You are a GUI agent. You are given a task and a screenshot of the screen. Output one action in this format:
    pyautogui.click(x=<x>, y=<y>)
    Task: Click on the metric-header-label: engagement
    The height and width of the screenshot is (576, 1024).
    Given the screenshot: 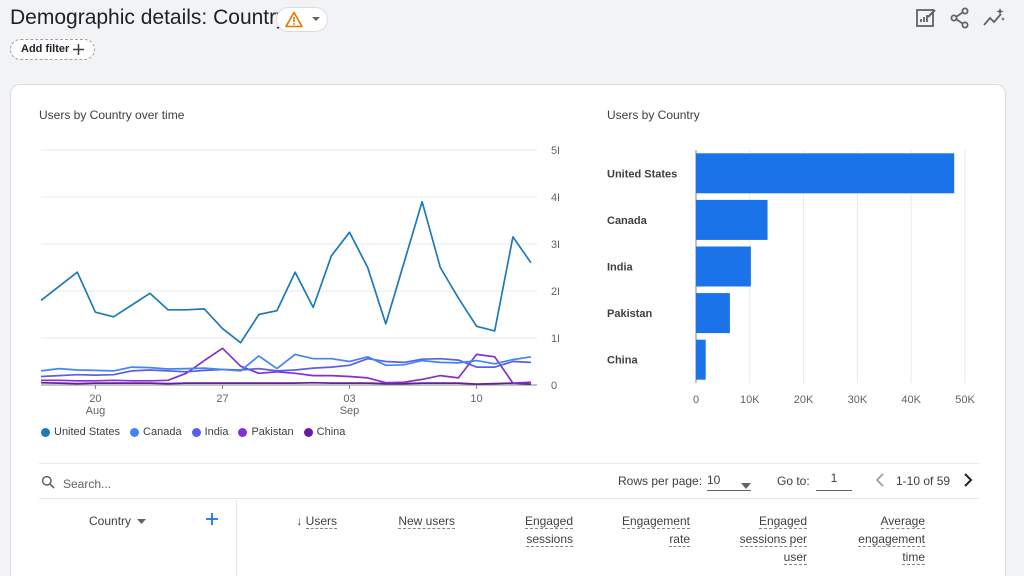 What is the action you would take?
    pyautogui.click(x=891, y=539)
    